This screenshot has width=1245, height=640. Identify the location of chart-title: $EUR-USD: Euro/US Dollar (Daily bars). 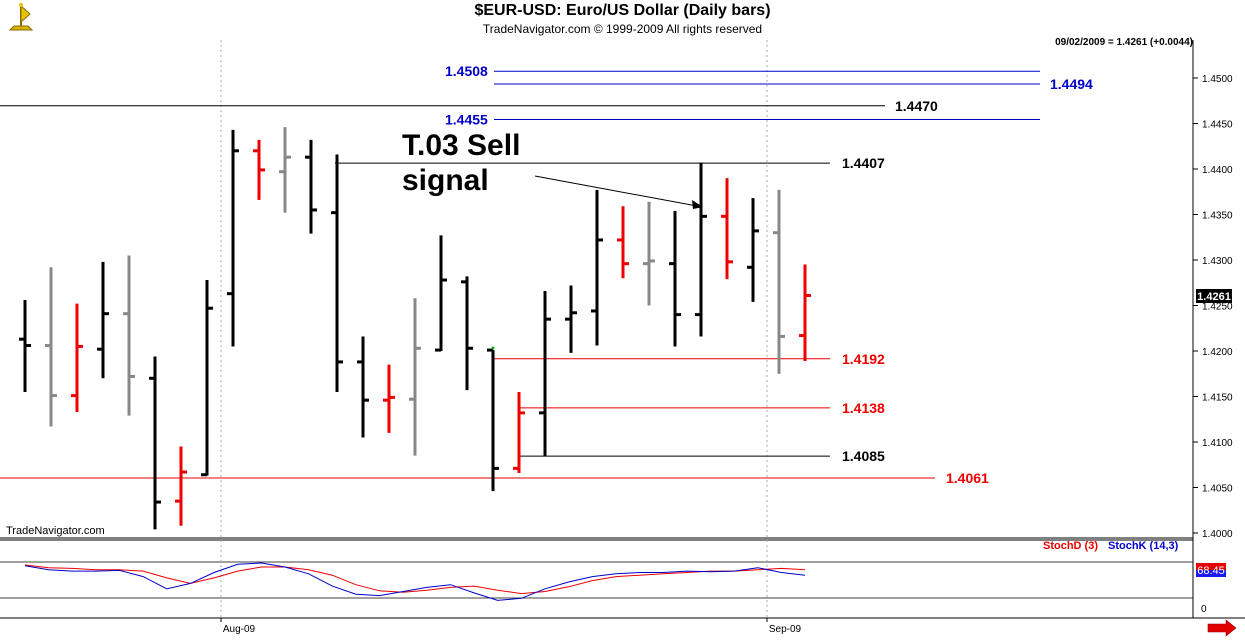
(622, 10).